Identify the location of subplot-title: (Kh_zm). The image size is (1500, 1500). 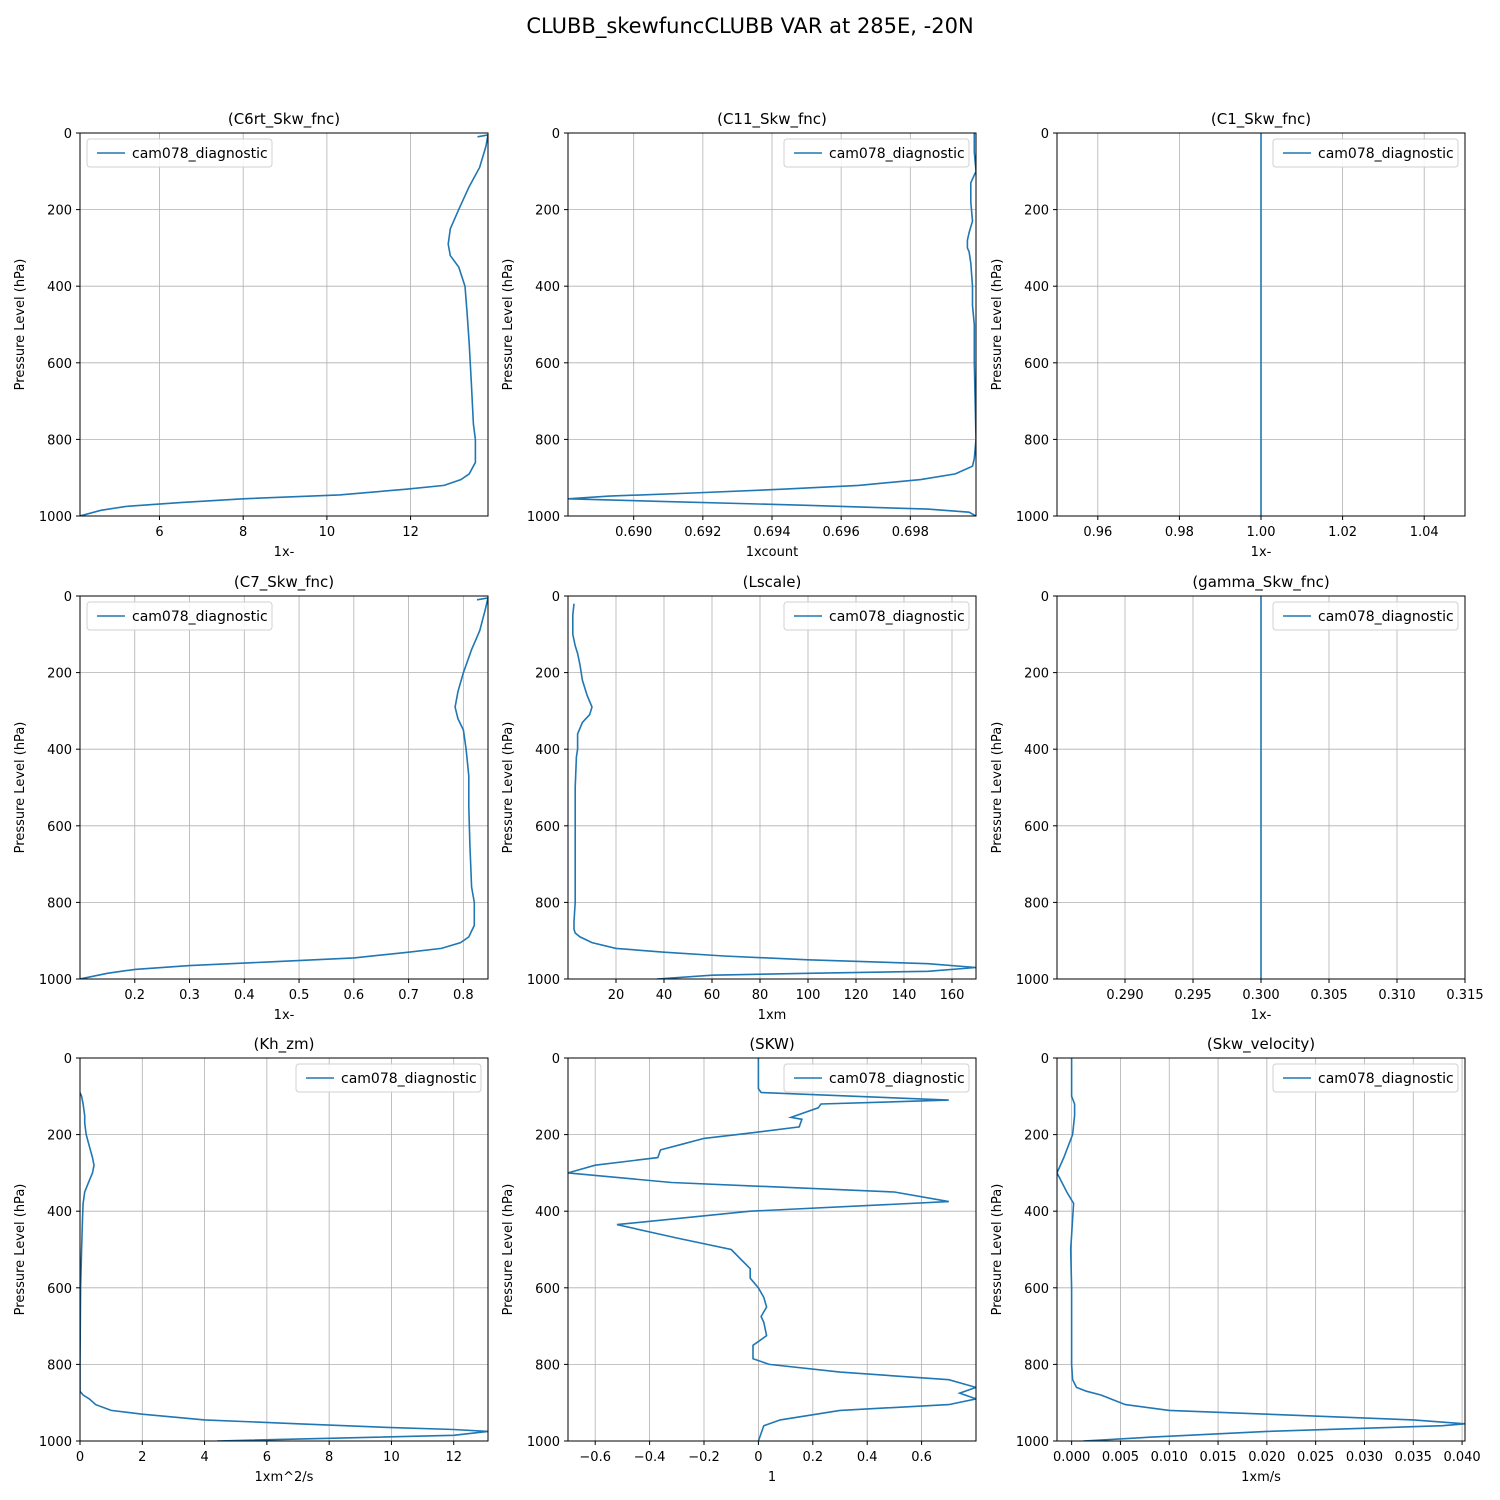
(283, 1044).